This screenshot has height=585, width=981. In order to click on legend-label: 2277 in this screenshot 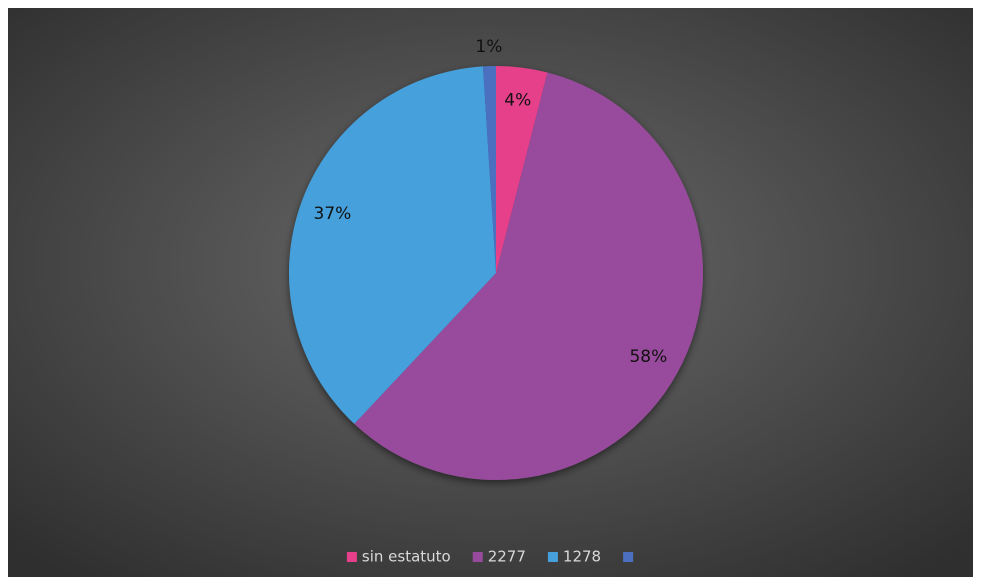, I will do `click(507, 557)`.